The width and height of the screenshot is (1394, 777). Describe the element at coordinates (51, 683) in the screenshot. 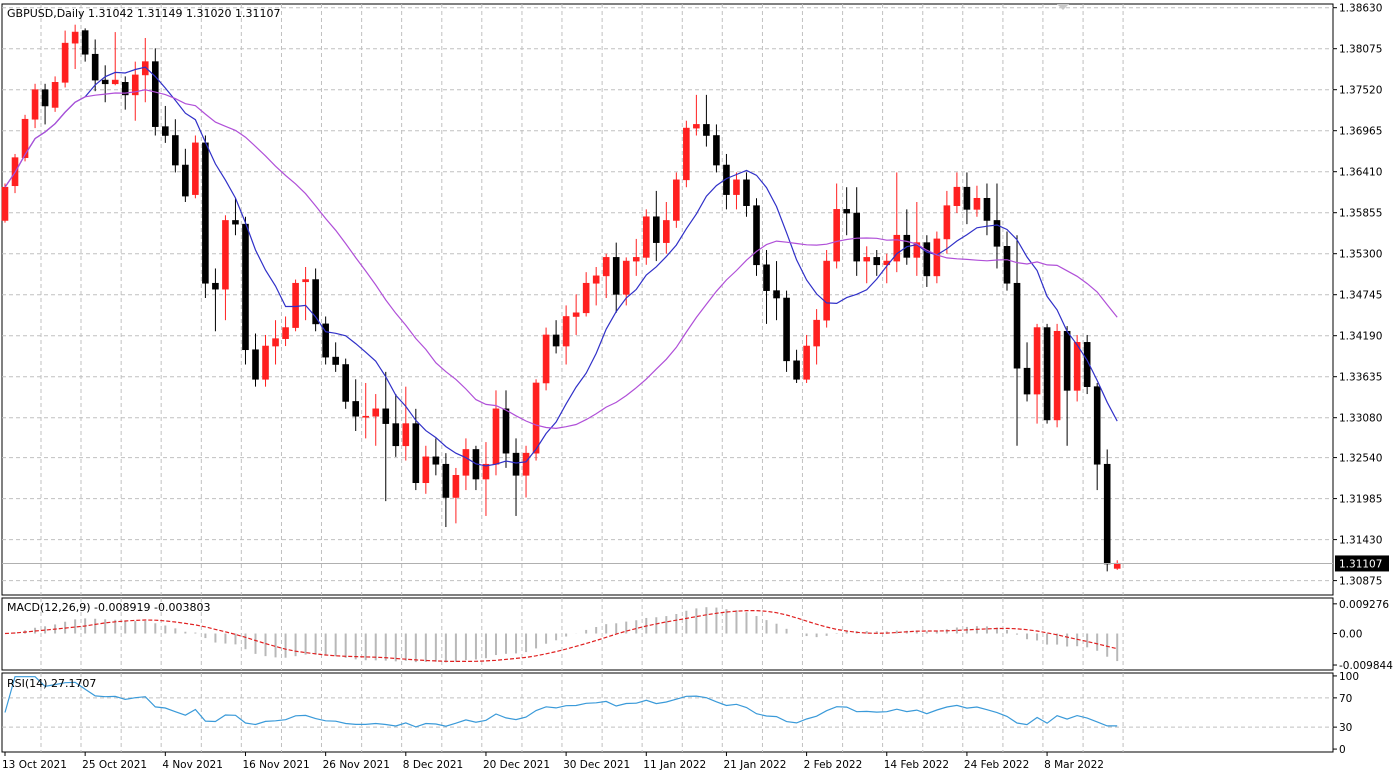

I see `rsi-label: RSI(14) 27.1707` at that location.